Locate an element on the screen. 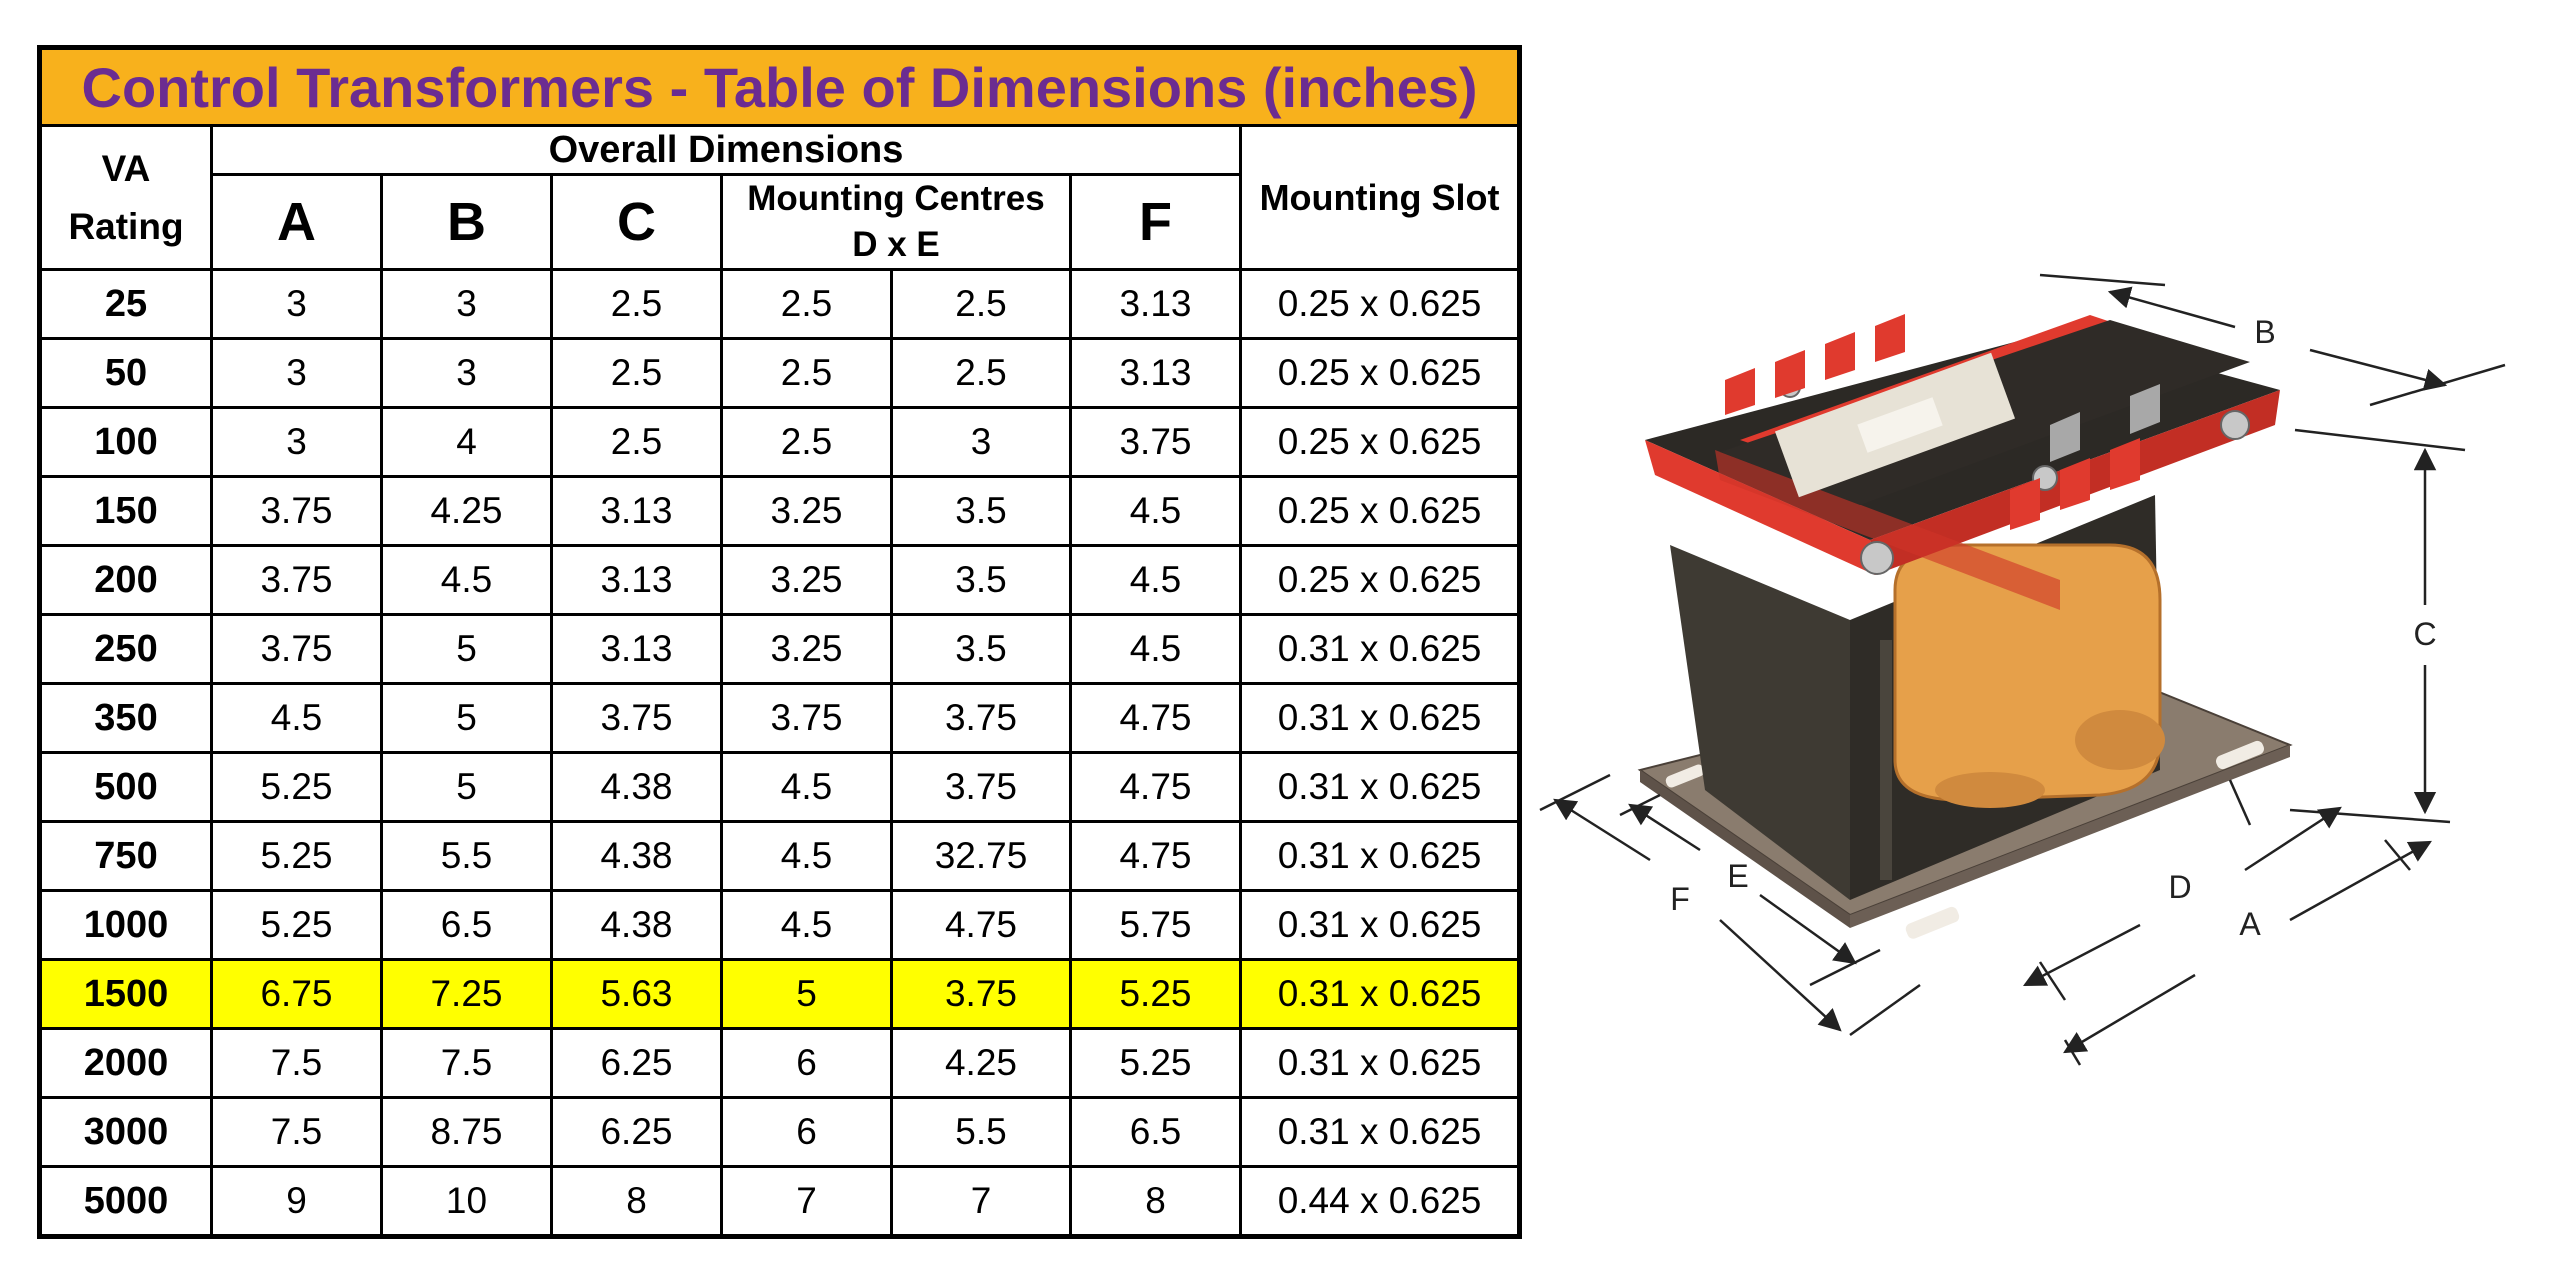  table-row: 350 4.5 5 3.75 3.75 3.75 4.75 0.31 x 0.625 is located at coordinates (780, 718).